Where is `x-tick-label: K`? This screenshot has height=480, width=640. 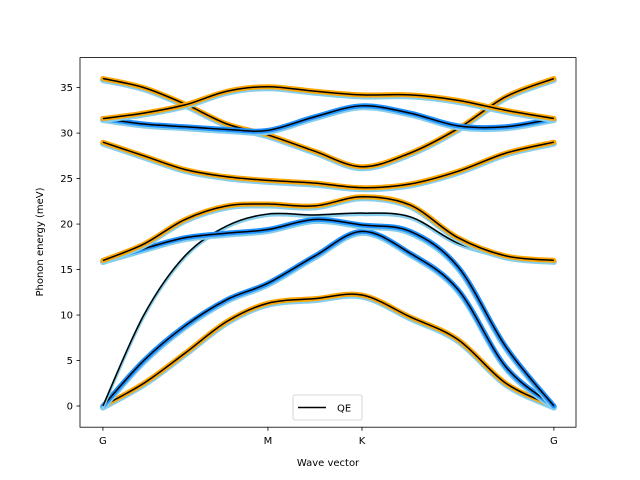
x-tick-label: K is located at coordinates (362, 441).